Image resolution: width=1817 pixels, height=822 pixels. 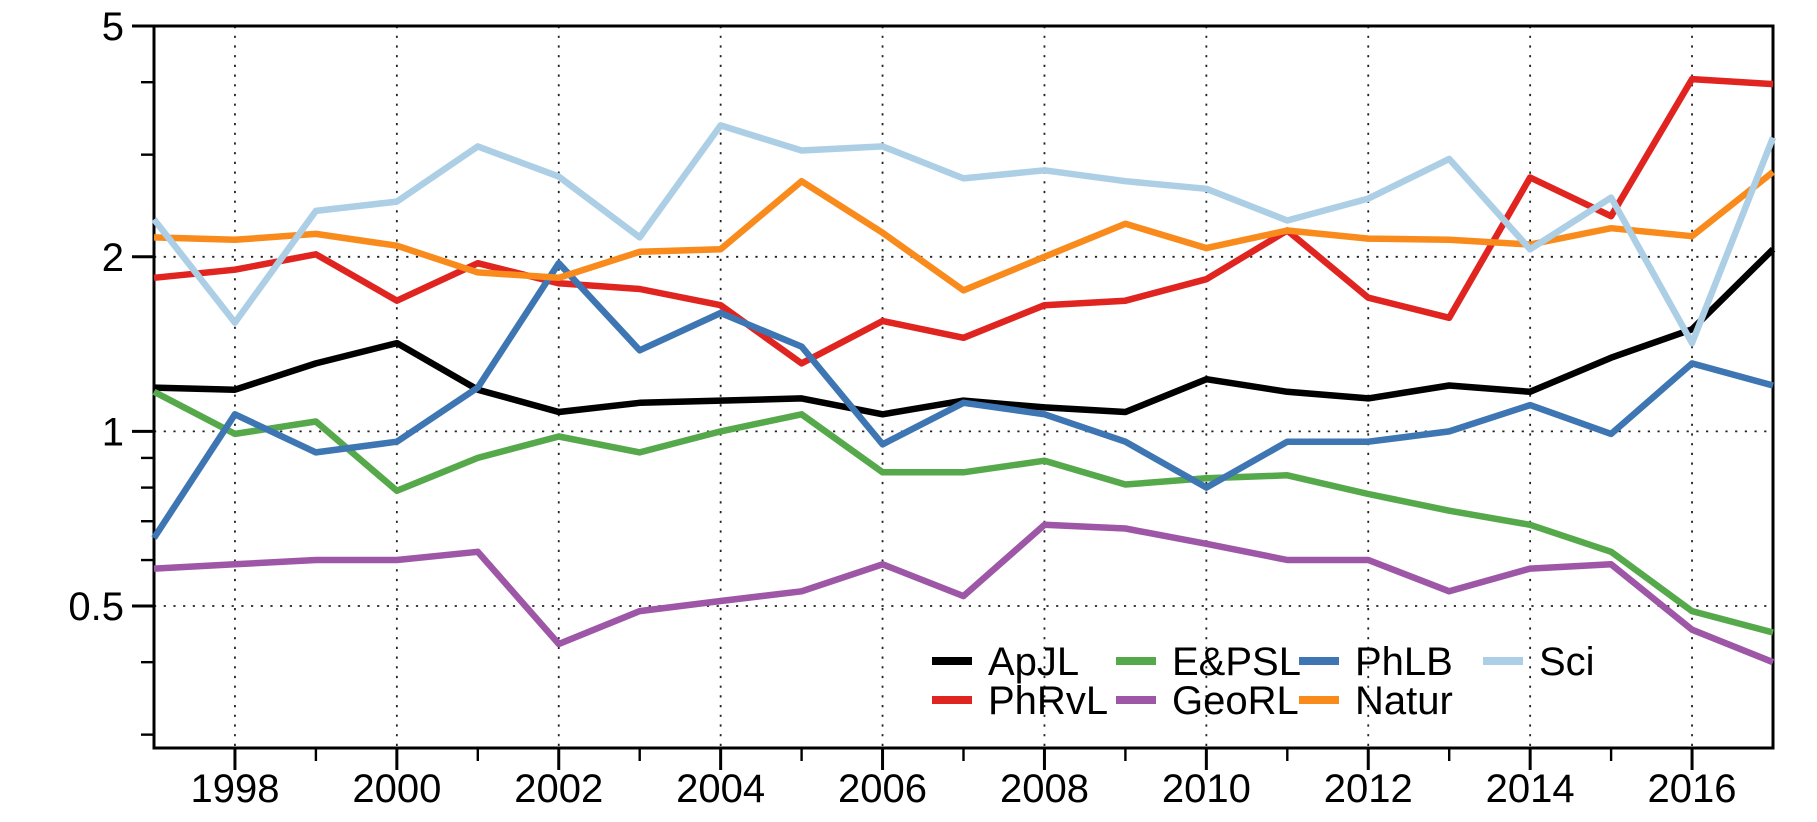 I want to click on y-tick-label-2: 2, so click(x=113, y=258).